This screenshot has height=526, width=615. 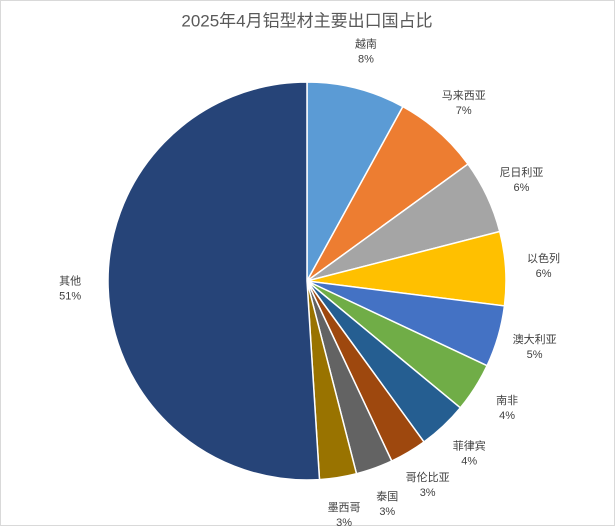 I want to click on slice-label: 尼日利亚, so click(x=521, y=172).